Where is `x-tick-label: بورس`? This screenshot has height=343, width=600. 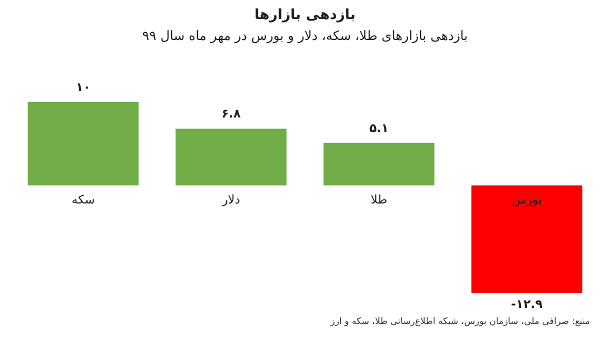 x-tick-label: بورس is located at coordinates (527, 199).